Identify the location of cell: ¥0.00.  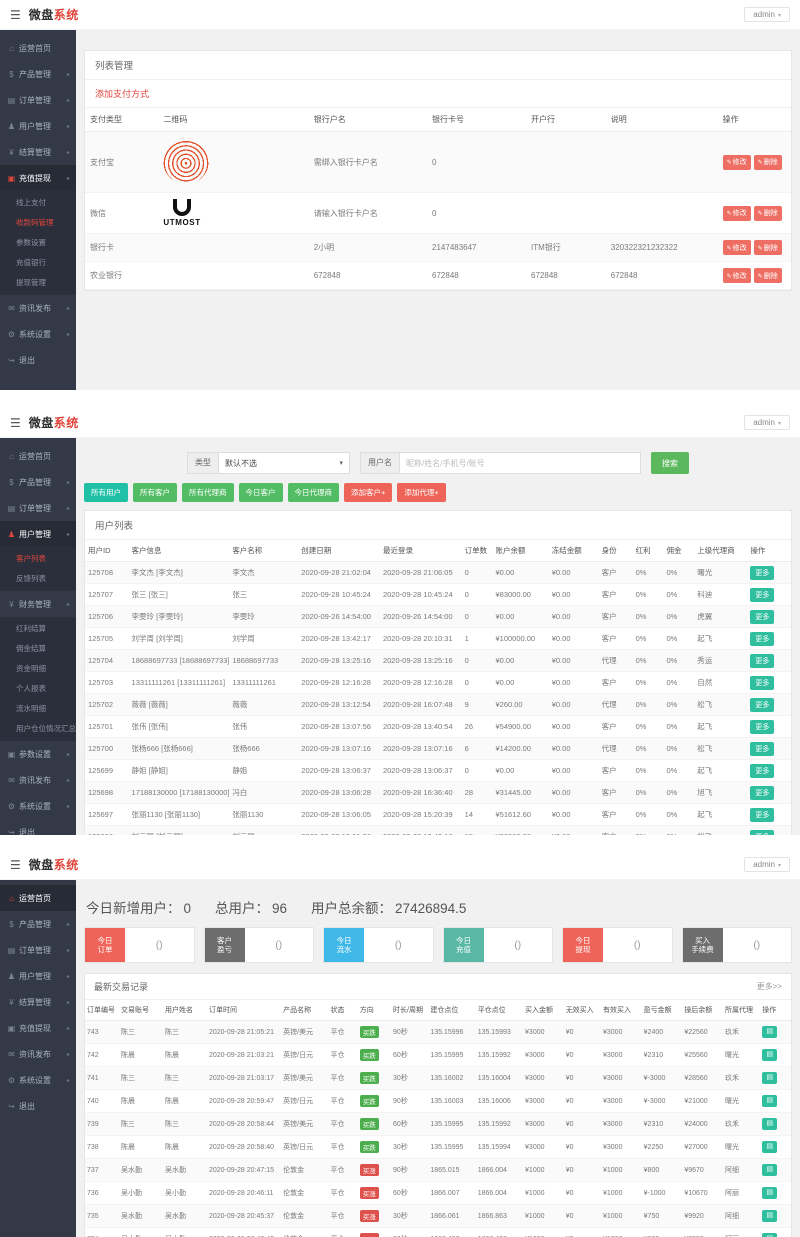
(573, 660).